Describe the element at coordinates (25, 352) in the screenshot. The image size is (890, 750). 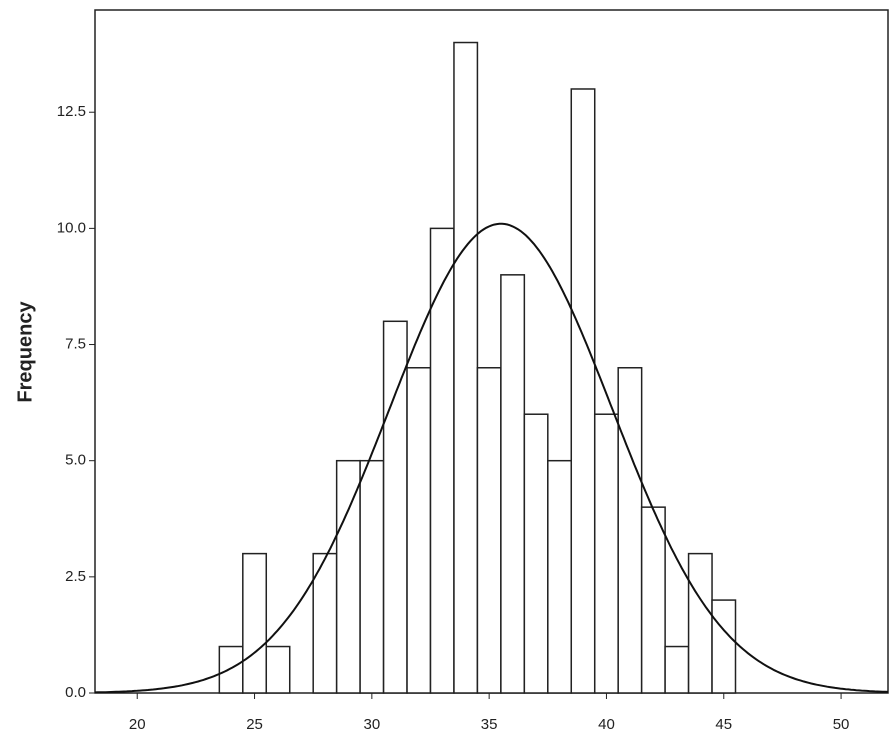
I see `y-axis-label: Frequency` at that location.